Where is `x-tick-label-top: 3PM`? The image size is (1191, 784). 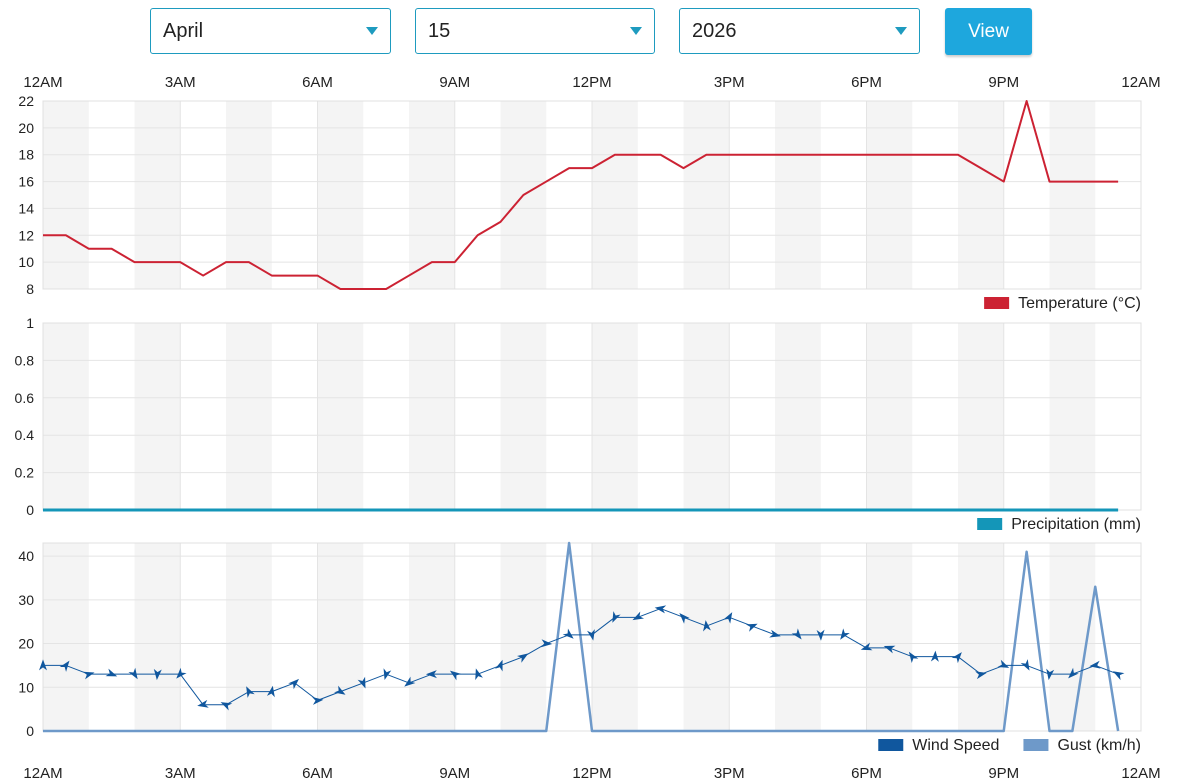 x-tick-label-top: 3PM is located at coordinates (729, 82).